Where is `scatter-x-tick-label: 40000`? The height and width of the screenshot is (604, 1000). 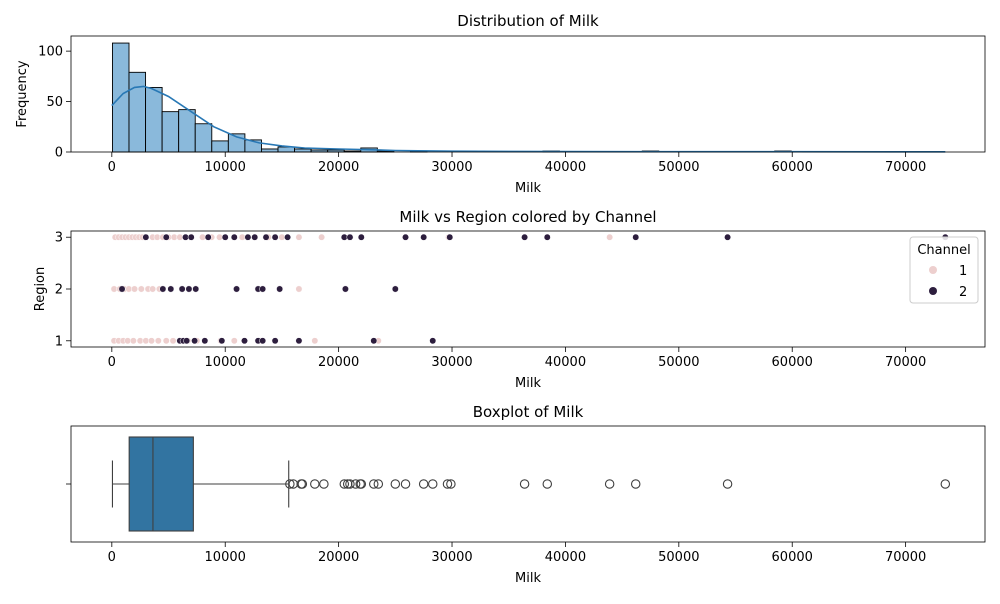 scatter-x-tick-label: 40000 is located at coordinates (565, 362).